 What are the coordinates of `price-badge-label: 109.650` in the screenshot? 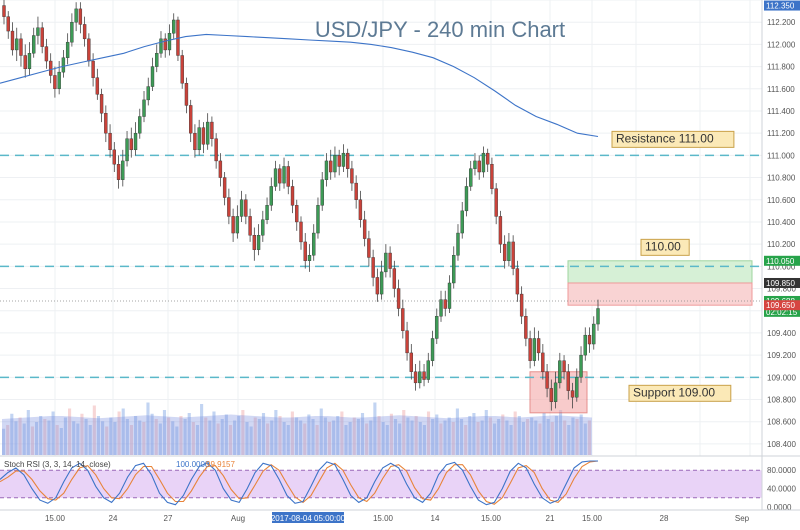 It's located at (780, 305).